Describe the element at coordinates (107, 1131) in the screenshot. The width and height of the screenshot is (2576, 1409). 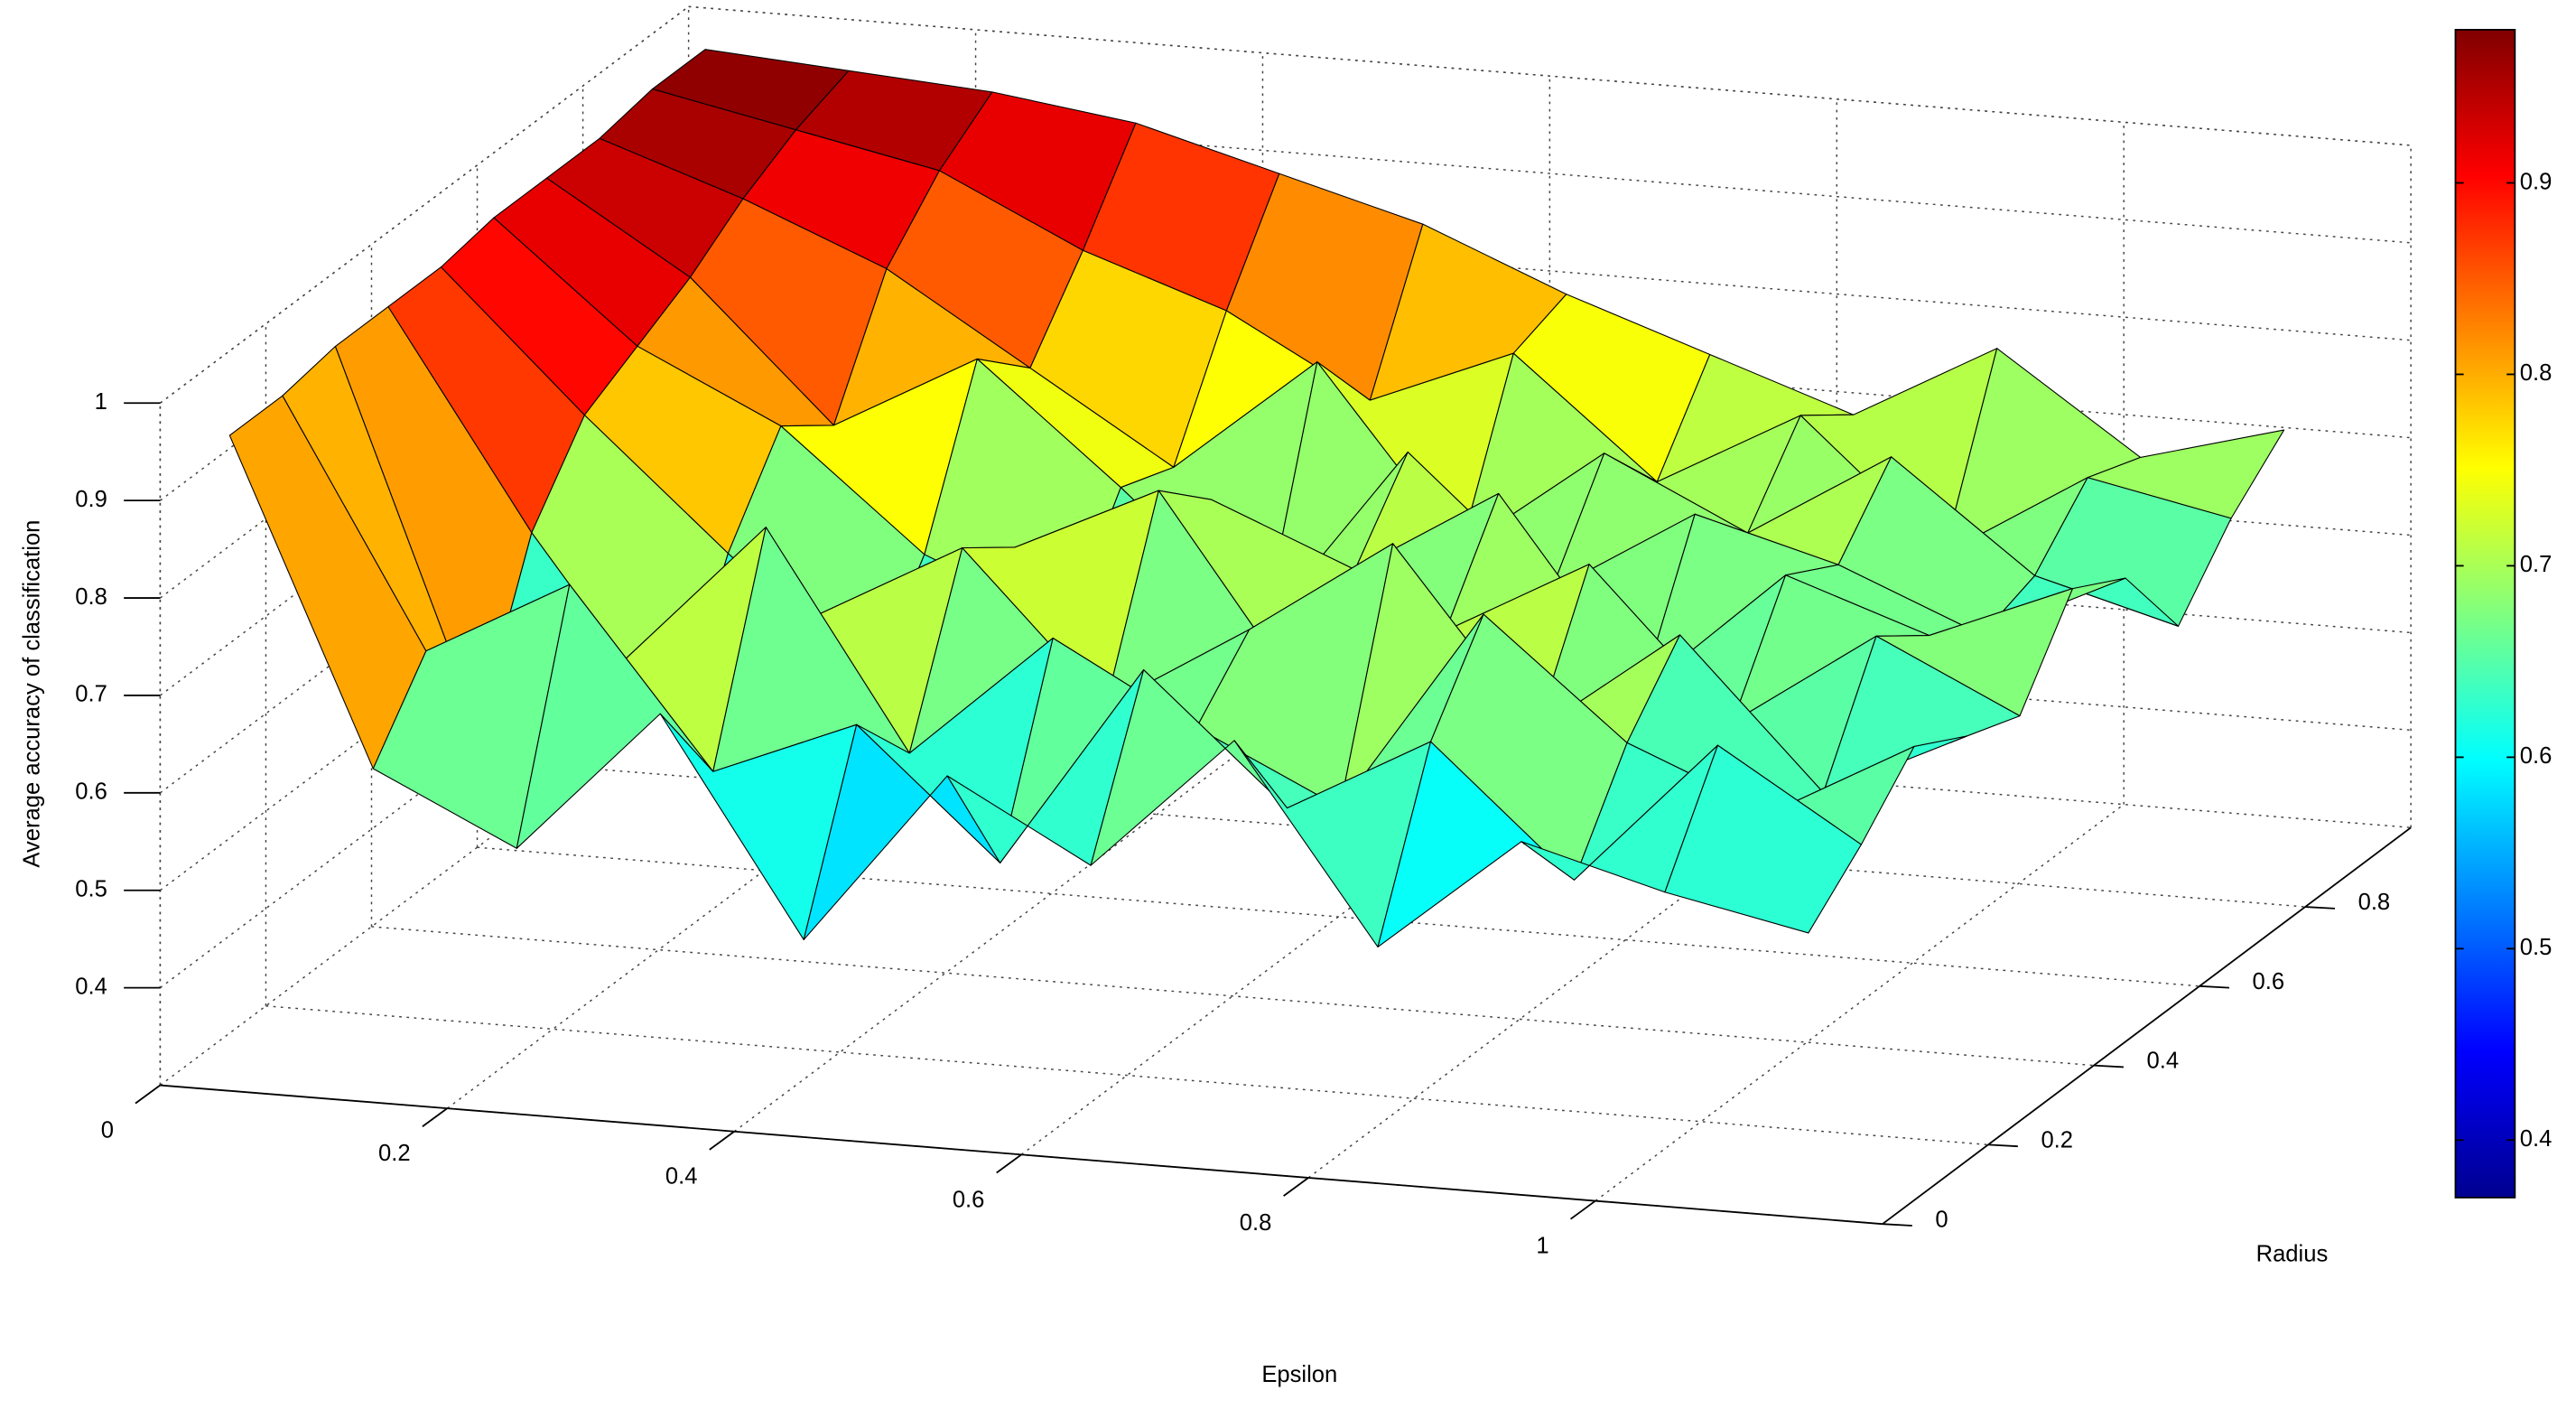
I see `x-tick-label: 0` at that location.